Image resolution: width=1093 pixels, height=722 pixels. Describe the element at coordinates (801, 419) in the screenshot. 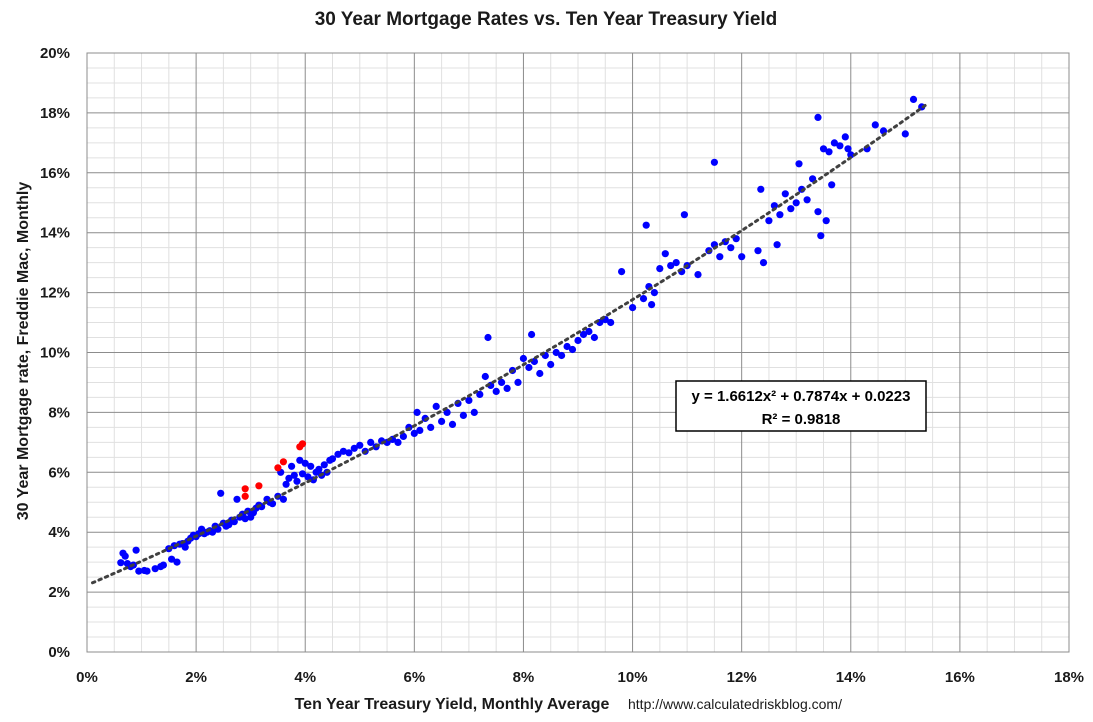

I see `r-squared-label: R² = 0.9818` at that location.